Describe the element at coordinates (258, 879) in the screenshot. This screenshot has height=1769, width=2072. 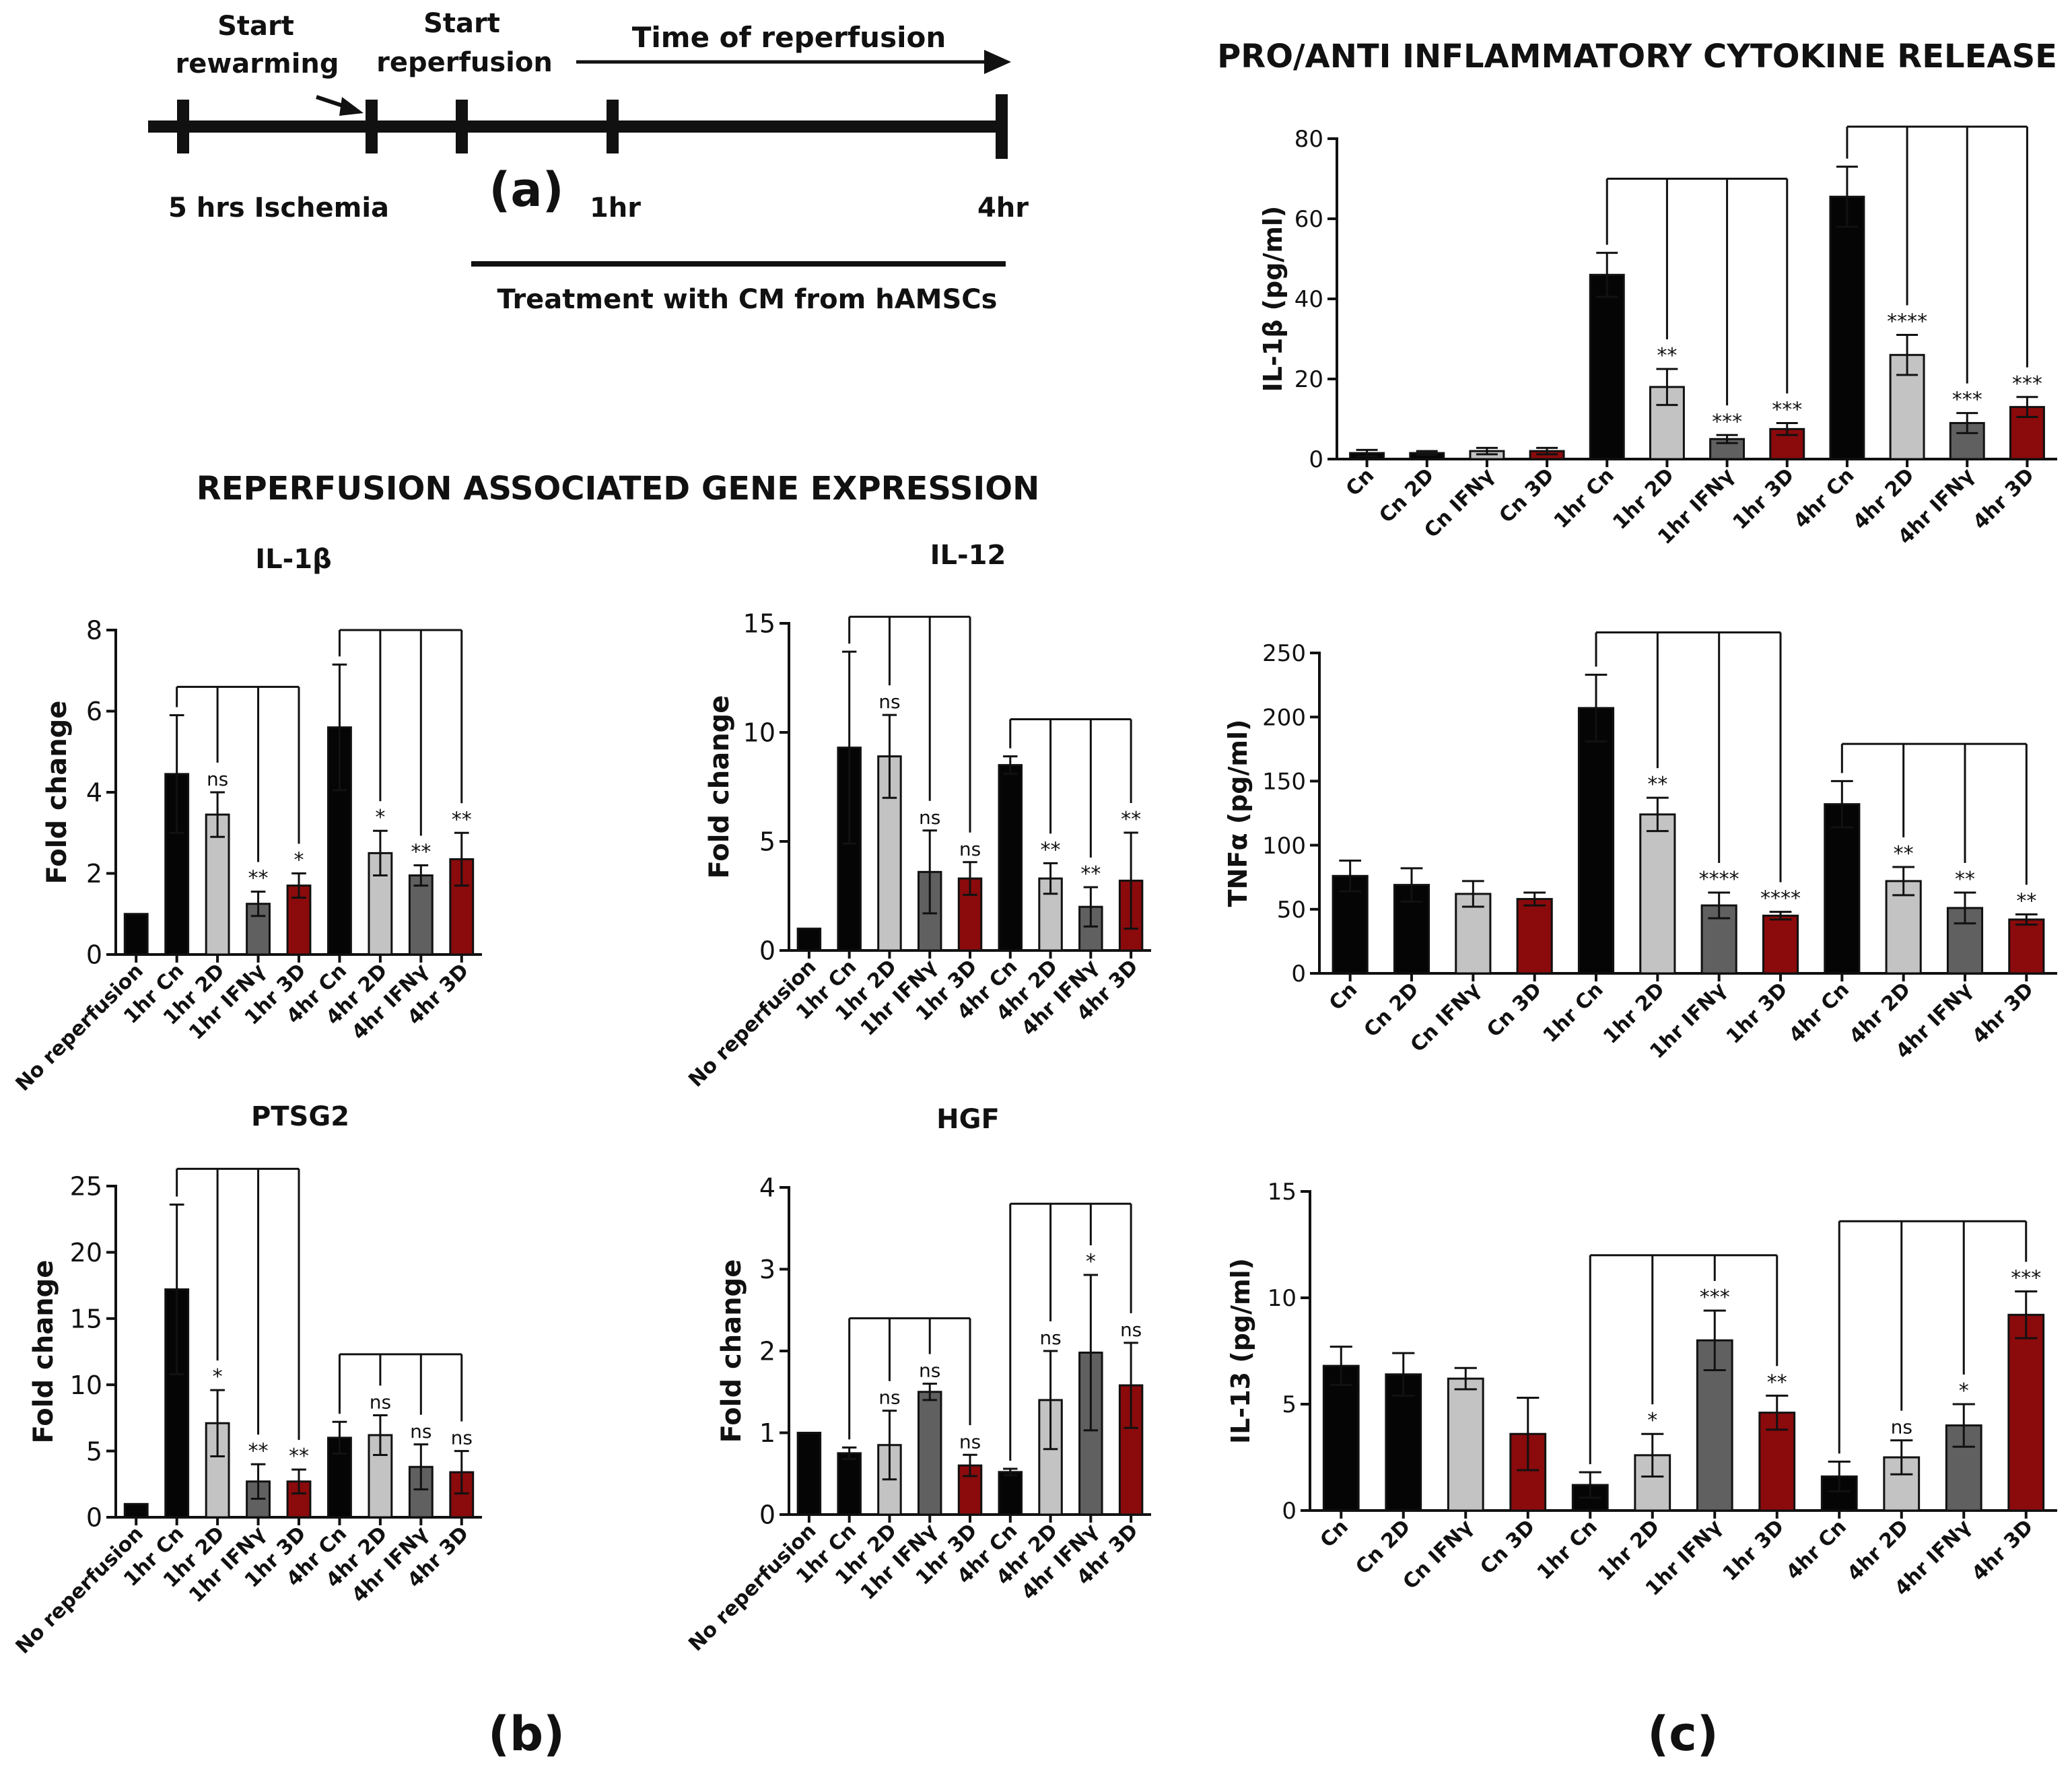
I see `il1b-gene-significance-1hr-ifng: **` at that location.